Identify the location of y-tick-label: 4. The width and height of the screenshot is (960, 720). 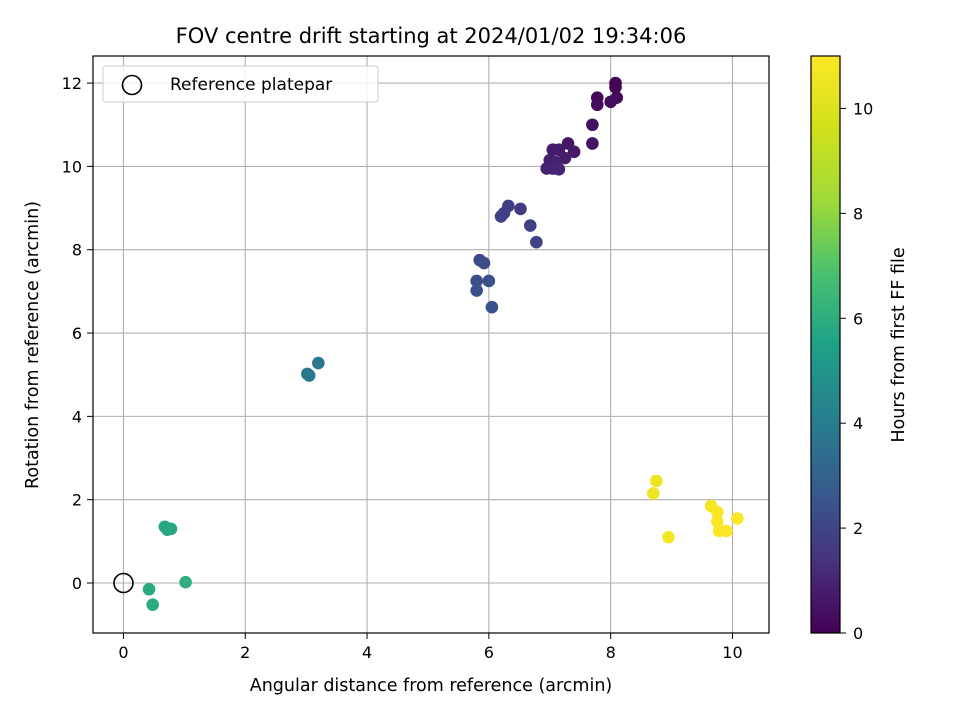
(77, 416).